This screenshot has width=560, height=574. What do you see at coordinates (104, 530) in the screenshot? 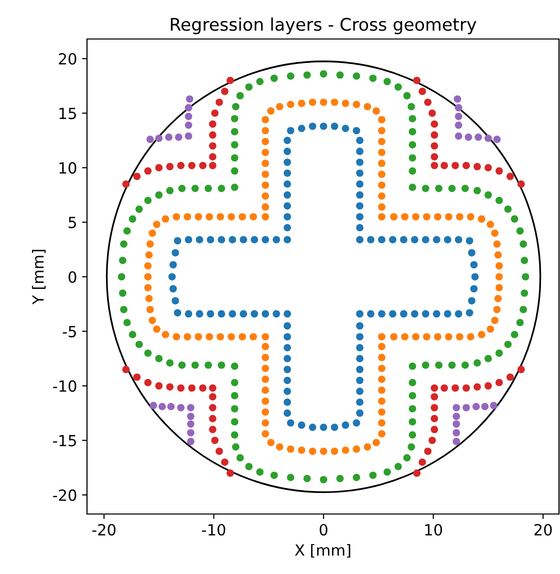
I see `x-tick-label: -20` at bounding box center [104, 530].